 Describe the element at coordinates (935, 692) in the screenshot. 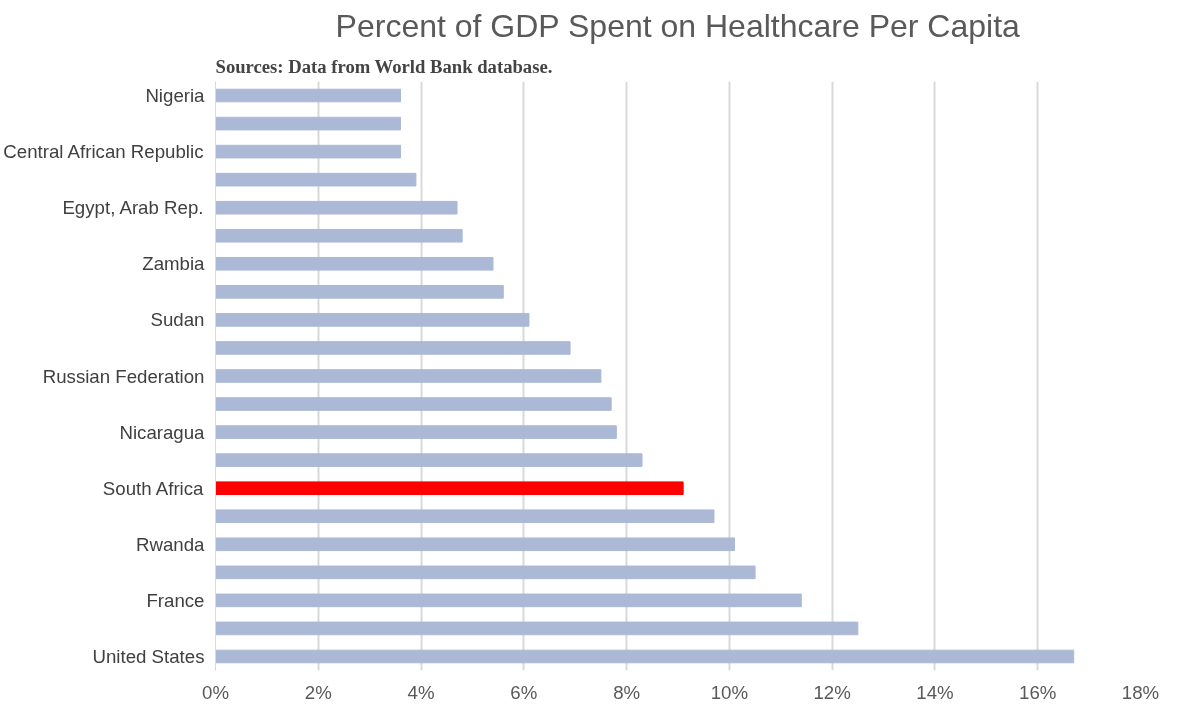

I see `x-tick-label: 14%` at that location.